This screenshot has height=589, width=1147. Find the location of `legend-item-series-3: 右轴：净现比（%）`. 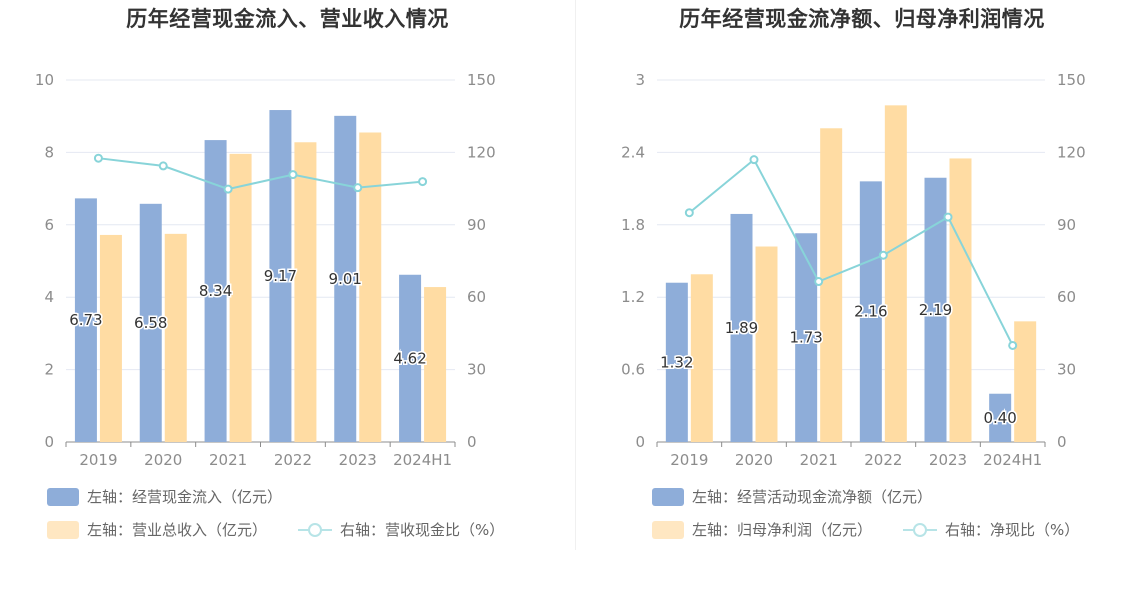

legend-item-series-3: 右轴：净现比（%） is located at coordinates (991, 529).